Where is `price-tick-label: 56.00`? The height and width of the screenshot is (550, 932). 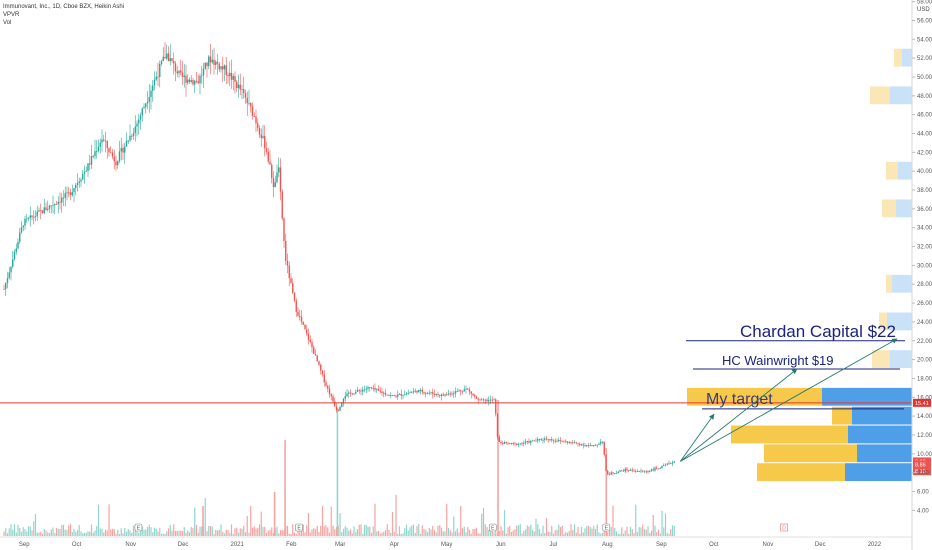
price-tick-label: 56.00 is located at coordinates (924, 21).